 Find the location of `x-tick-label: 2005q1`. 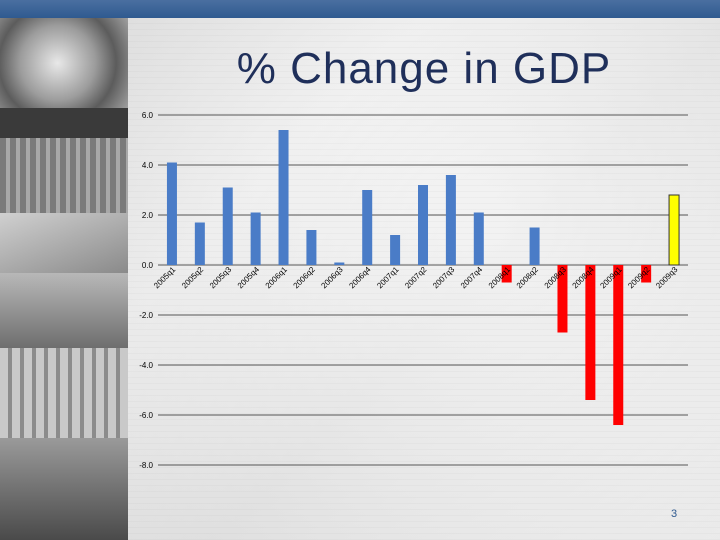

x-tick-label: 2005q1 is located at coordinates (165, 278).